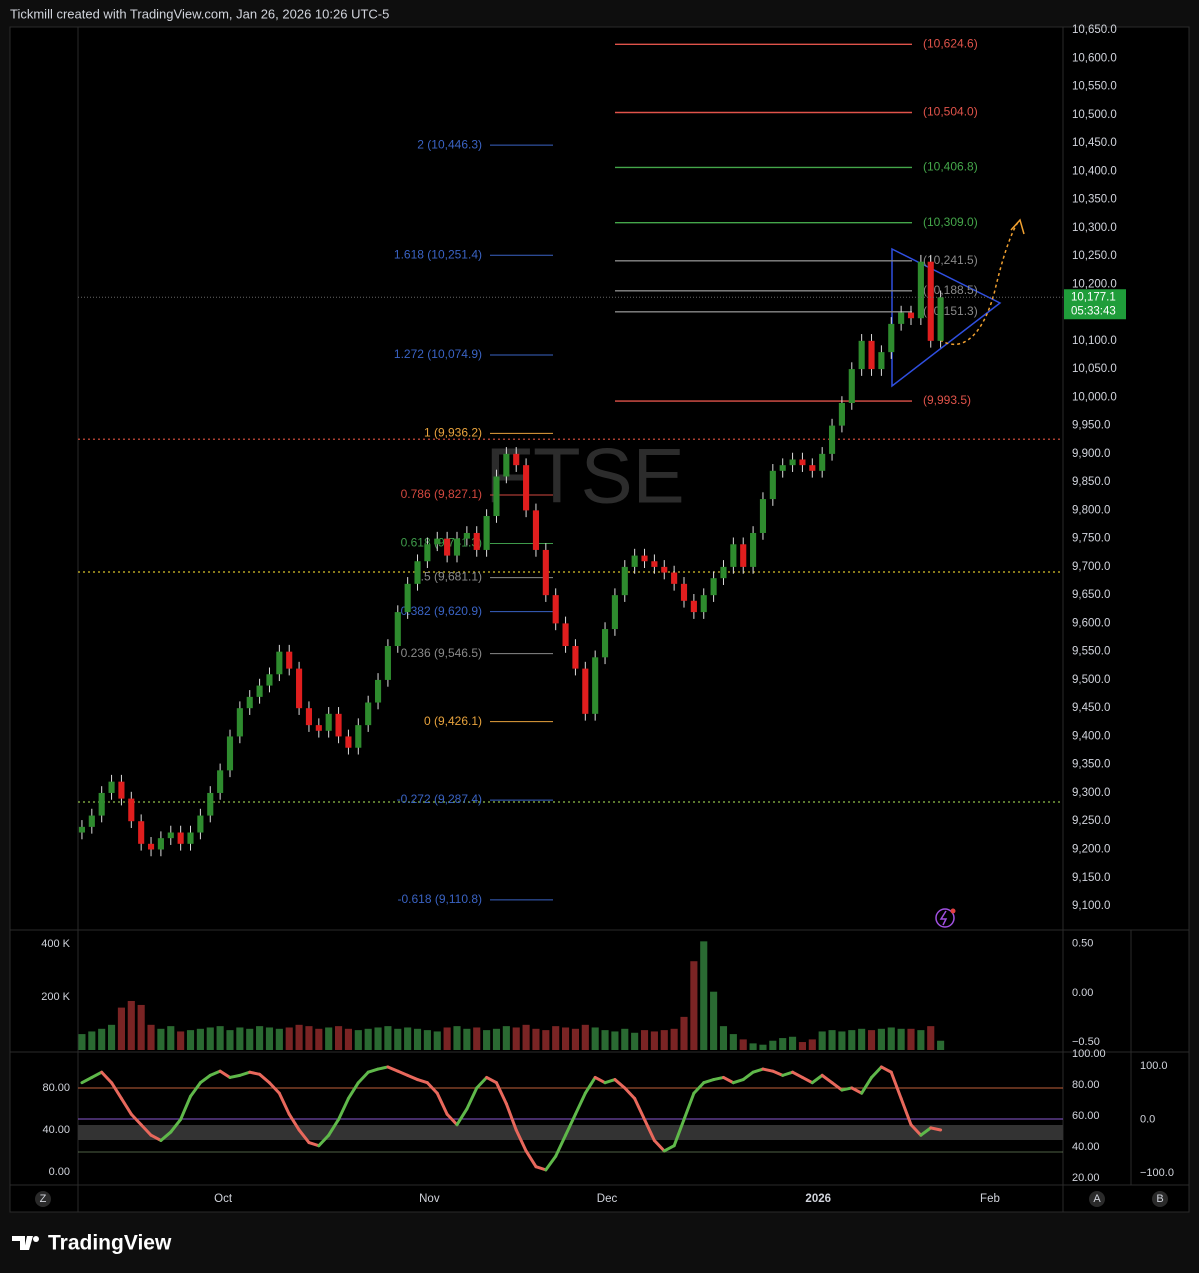 The height and width of the screenshot is (1273, 1199). I want to click on y-tick-label: 10,600.0, so click(1094, 58).